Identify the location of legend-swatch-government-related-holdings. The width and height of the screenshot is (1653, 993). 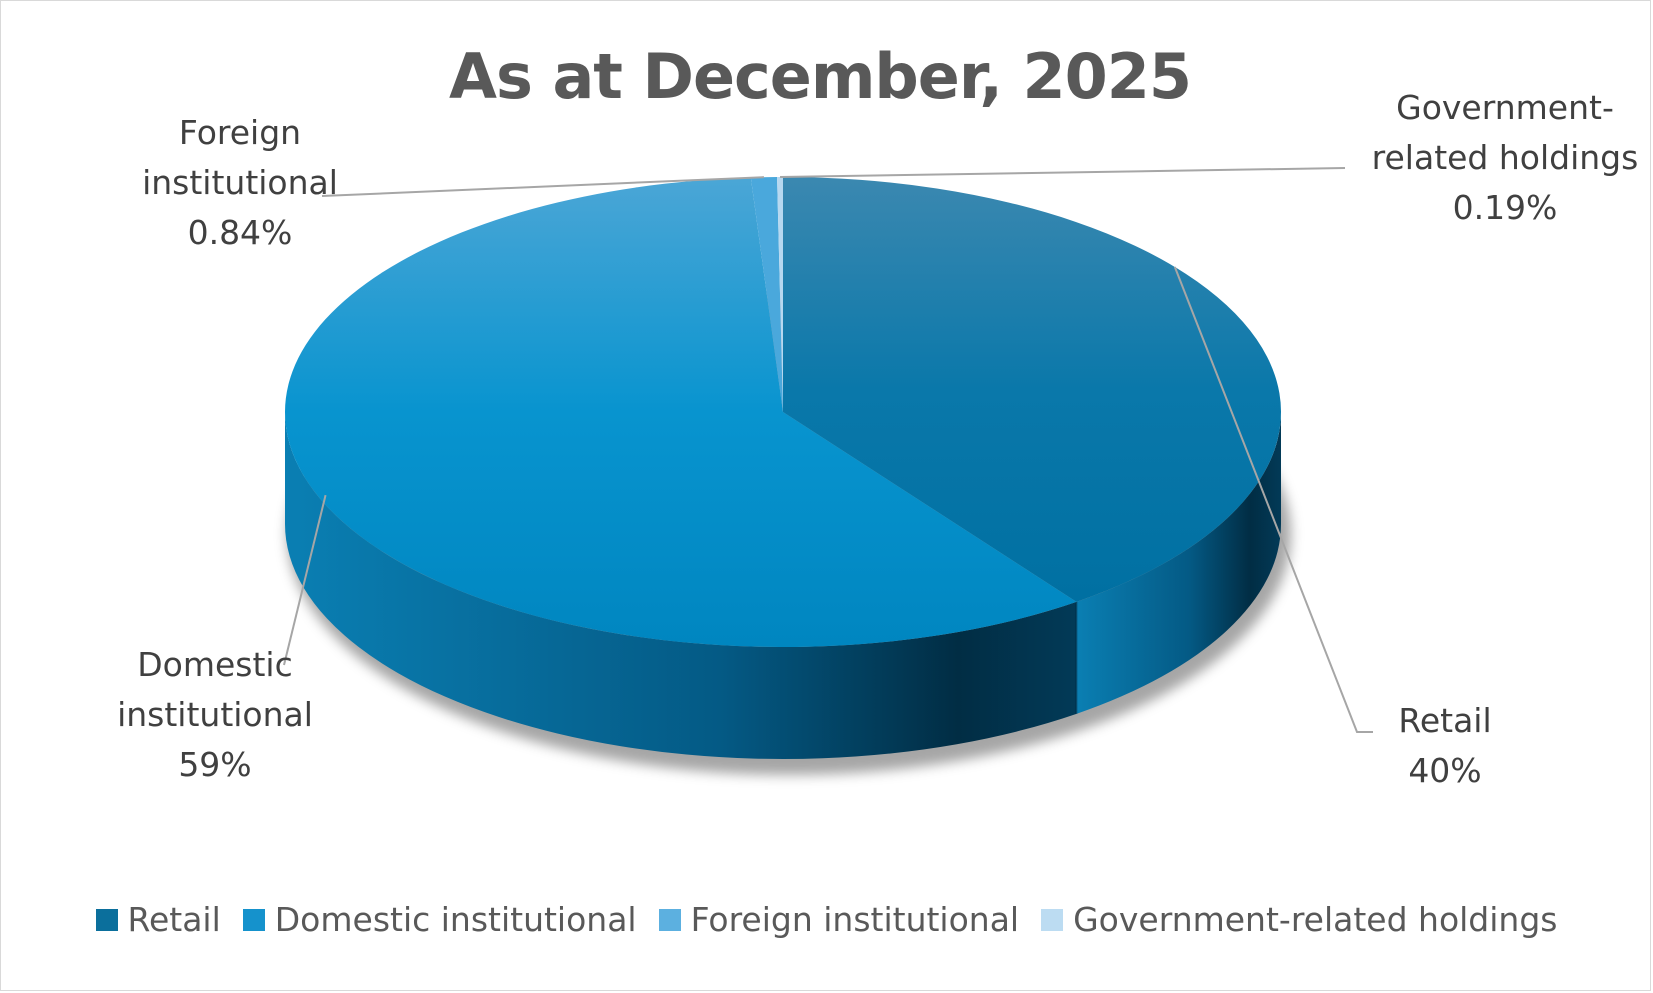
(1052, 919).